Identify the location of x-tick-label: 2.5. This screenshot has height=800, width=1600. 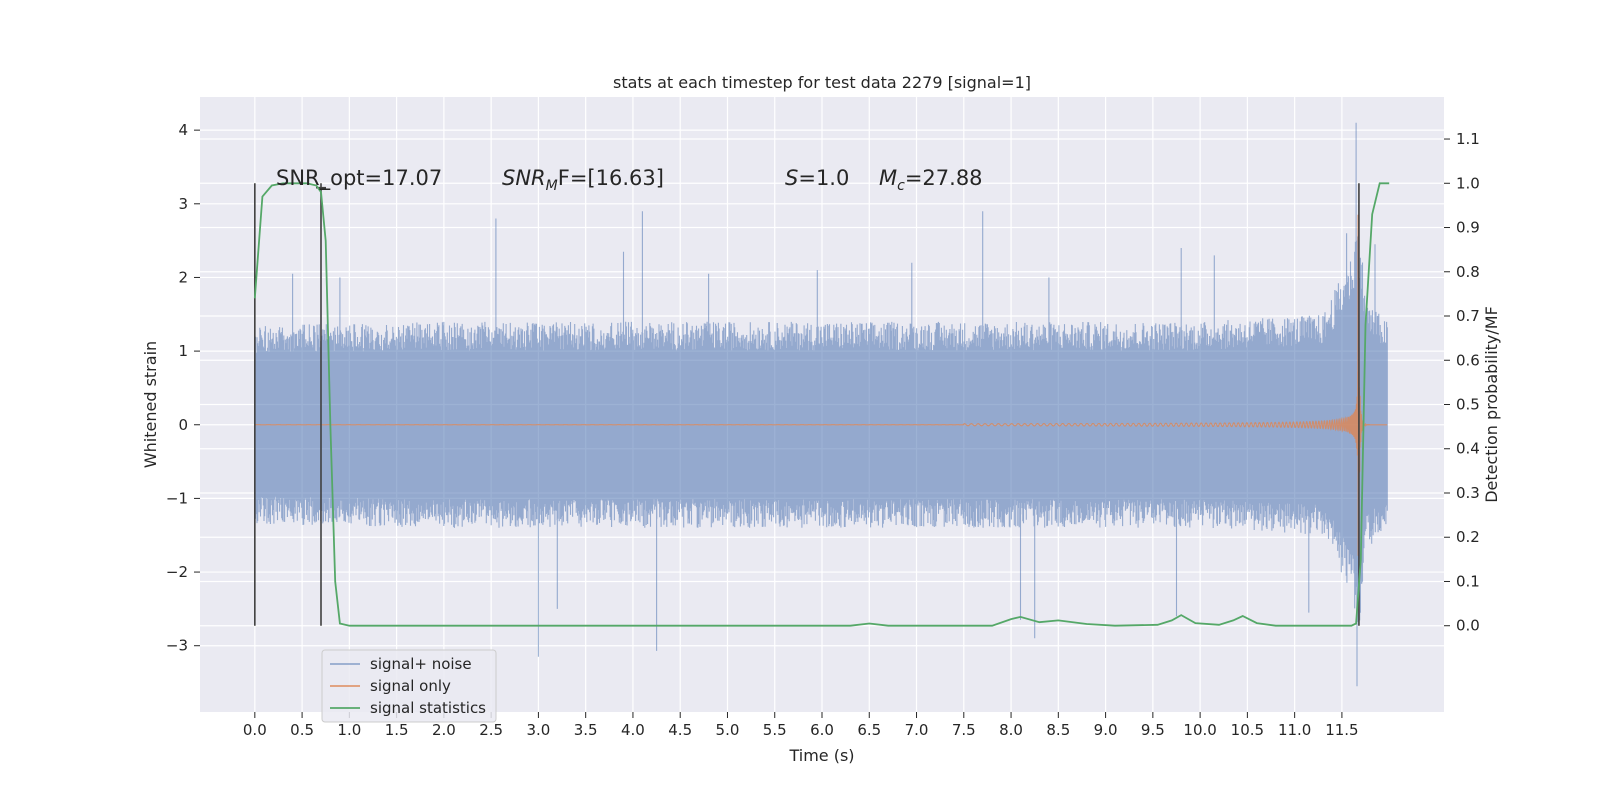
(491, 730).